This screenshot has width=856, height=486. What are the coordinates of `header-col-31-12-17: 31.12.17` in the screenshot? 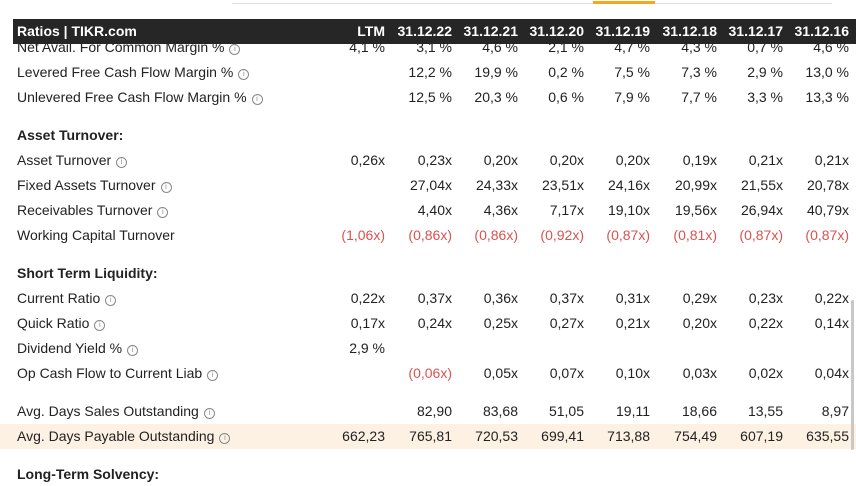 It's located at (756, 31).